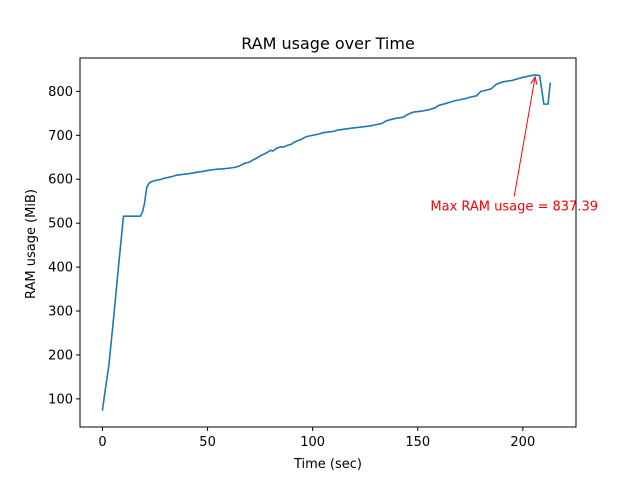  I want to click on y-axis: 100 200 300 400 500 600 700 800, so click(64, 246).